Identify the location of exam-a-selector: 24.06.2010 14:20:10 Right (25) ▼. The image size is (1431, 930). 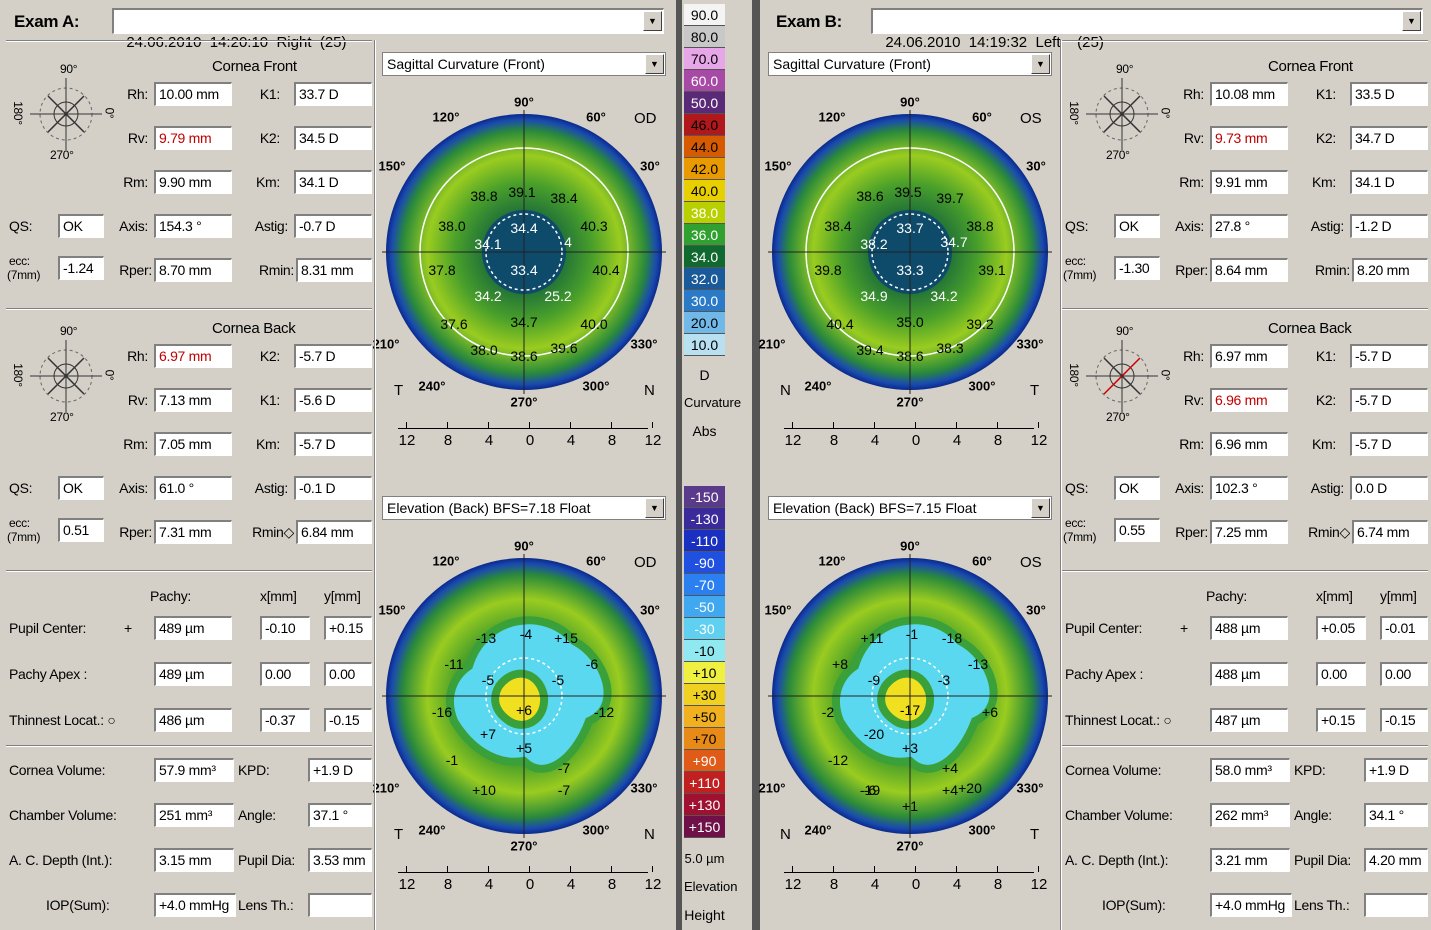
(388, 29).